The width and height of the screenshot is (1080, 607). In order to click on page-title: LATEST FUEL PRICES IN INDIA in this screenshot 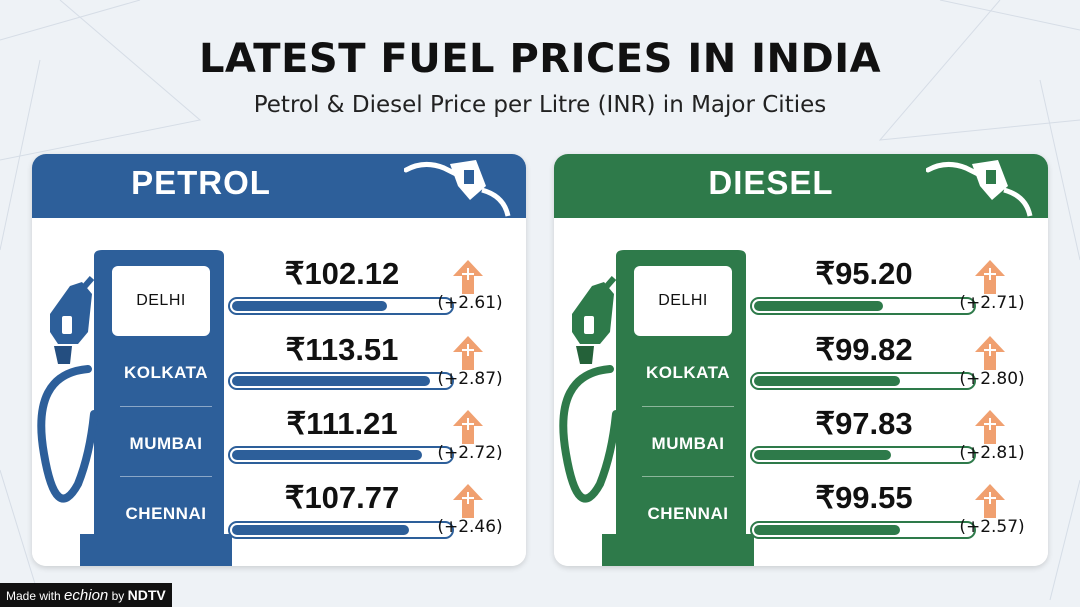, I will do `click(540, 59)`.